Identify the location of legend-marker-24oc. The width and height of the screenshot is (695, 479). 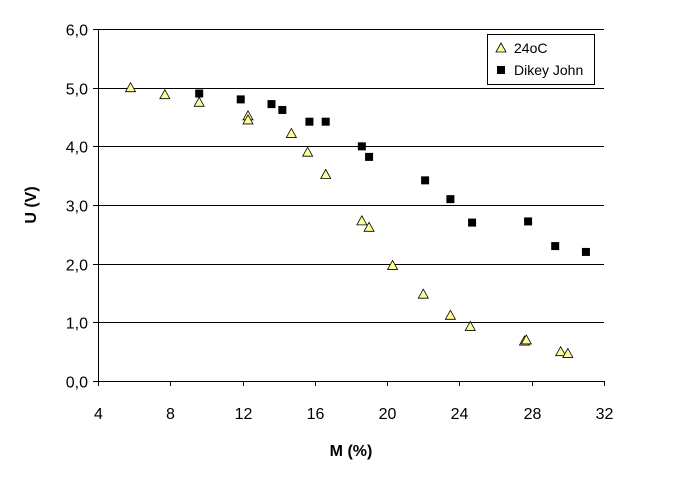
(501, 47).